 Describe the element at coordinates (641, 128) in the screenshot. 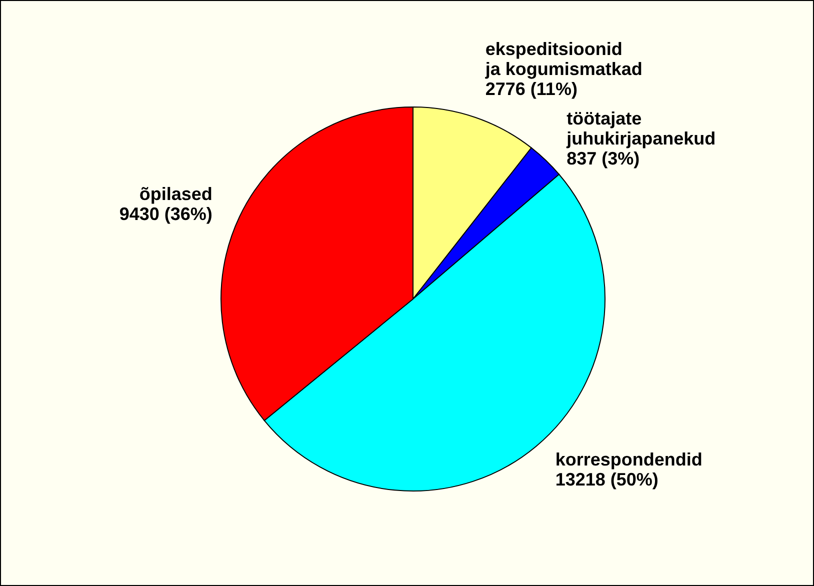

I see `slice-label: töötajate juhukirjapanekud` at that location.